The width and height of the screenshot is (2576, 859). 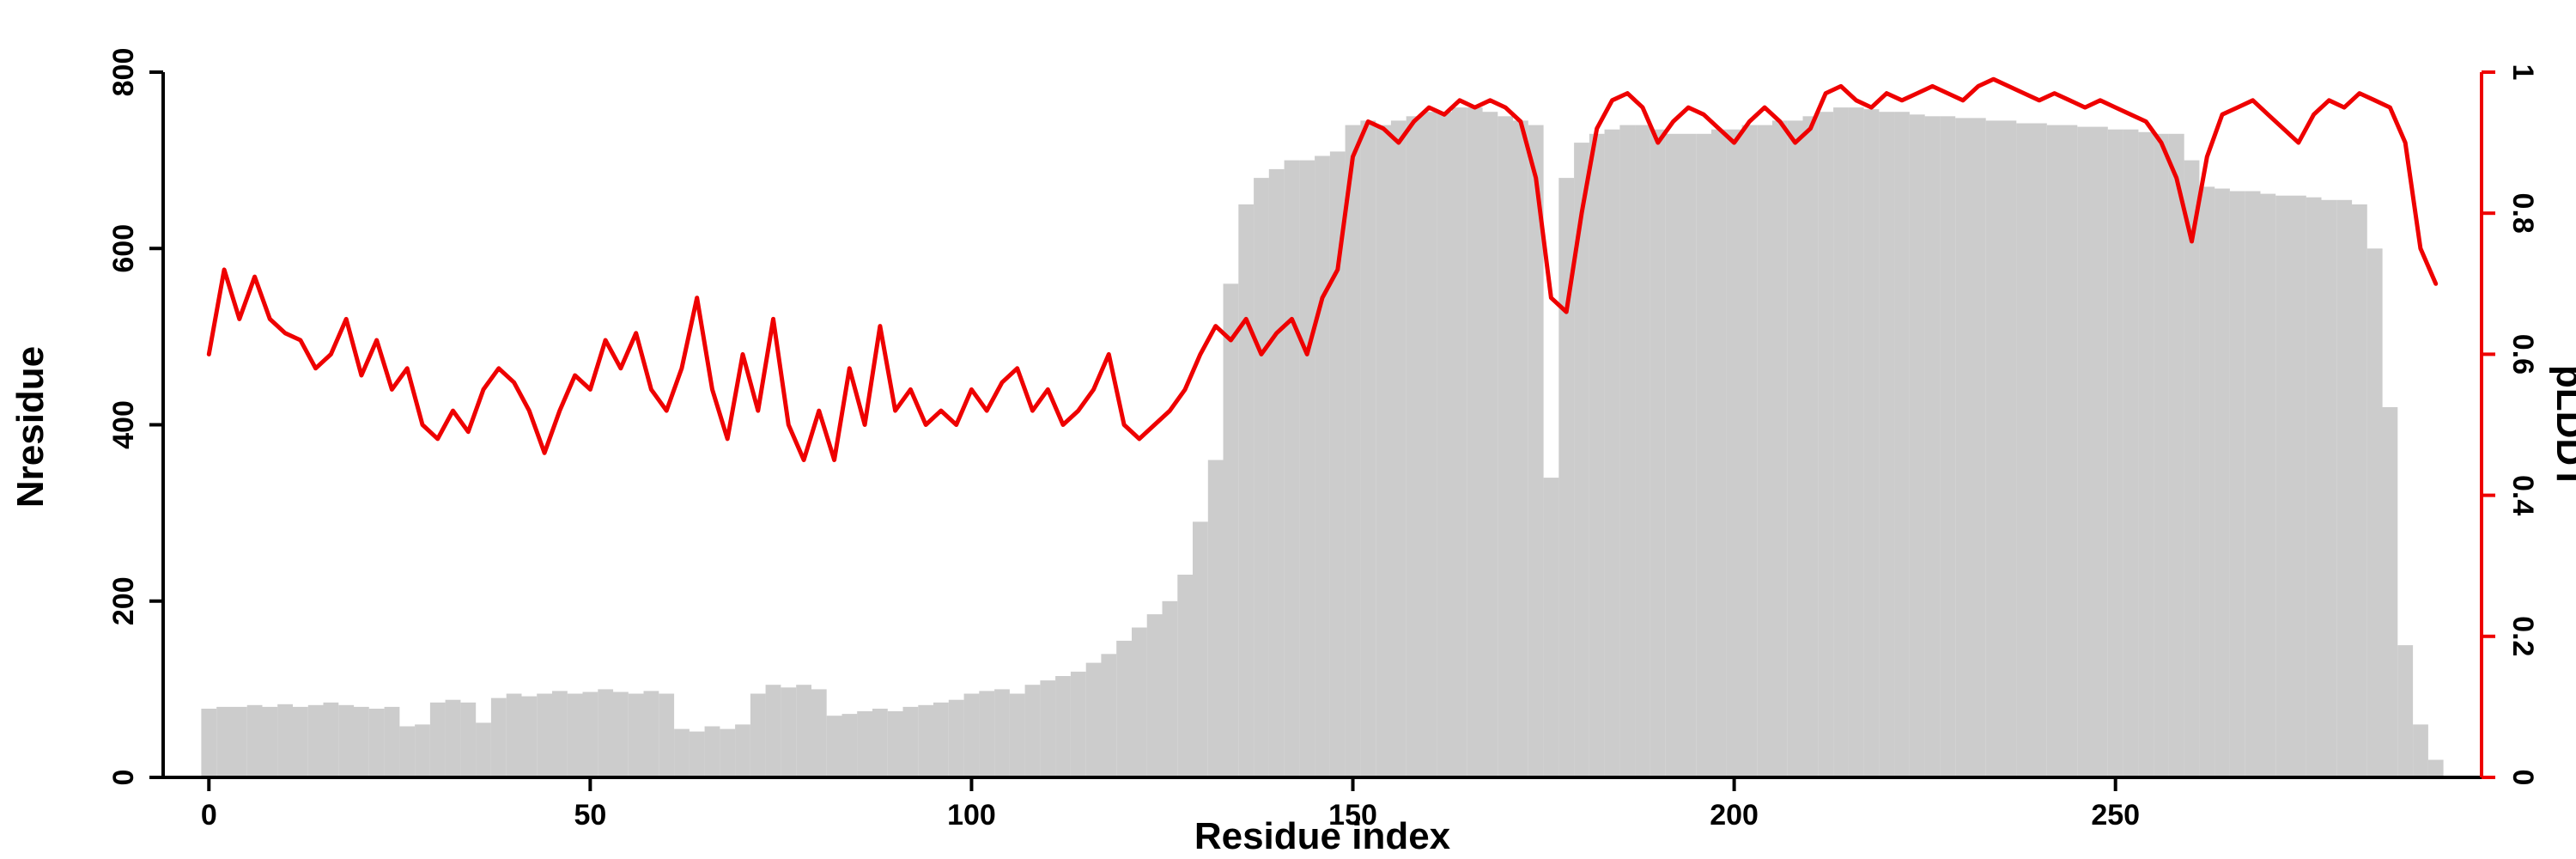 What do you see at coordinates (2522, 355) in the screenshot?
I see `y-right-tick-label: 0.6` at bounding box center [2522, 355].